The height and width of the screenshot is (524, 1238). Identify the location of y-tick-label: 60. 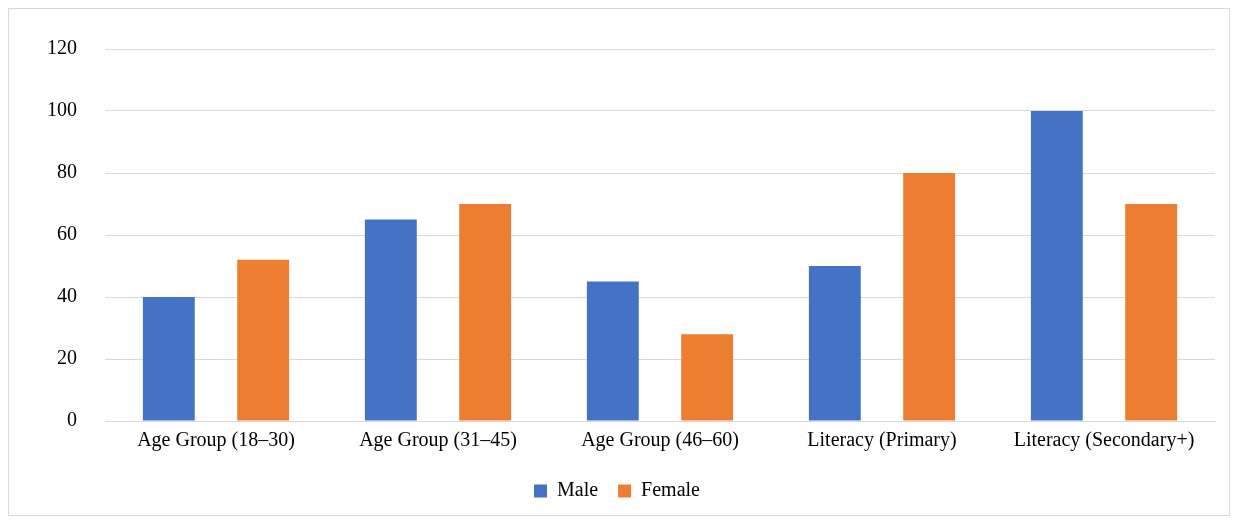
(67, 233).